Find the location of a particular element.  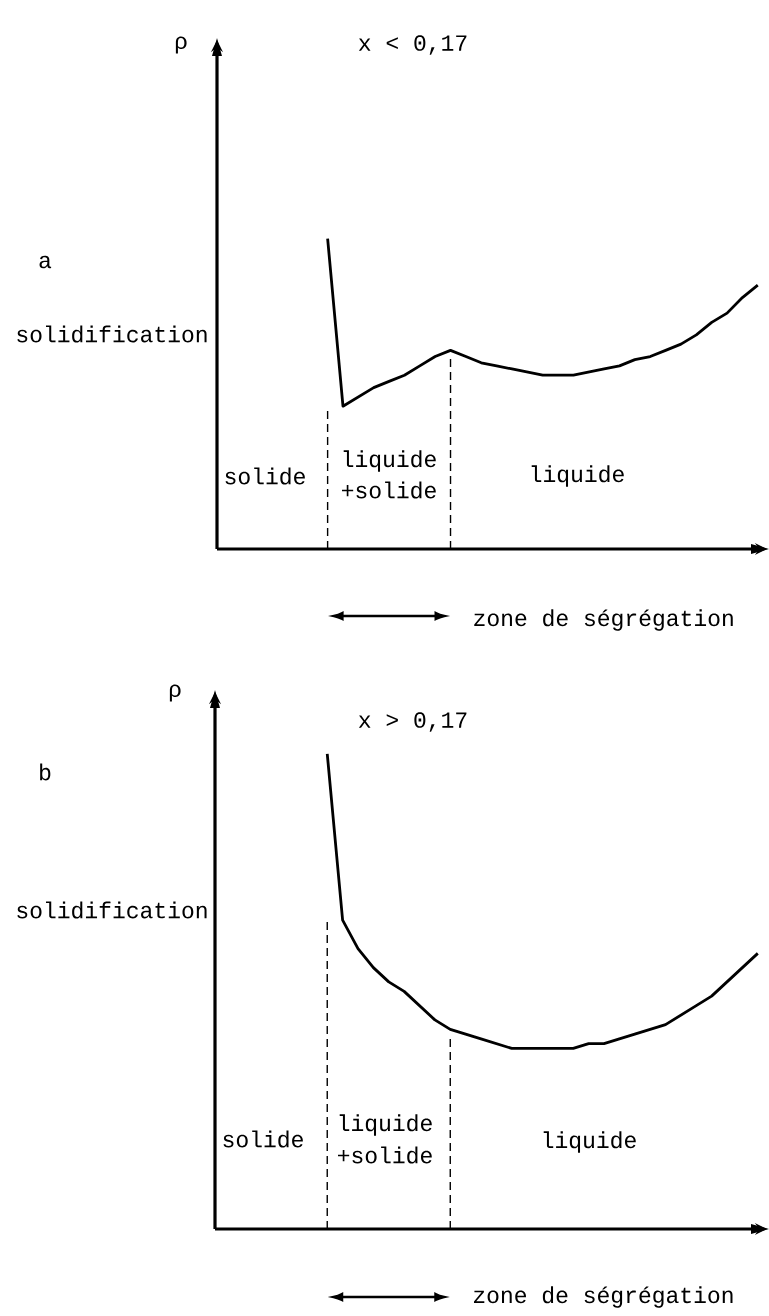

chart-title: x < 0,17 is located at coordinates (412, 45).